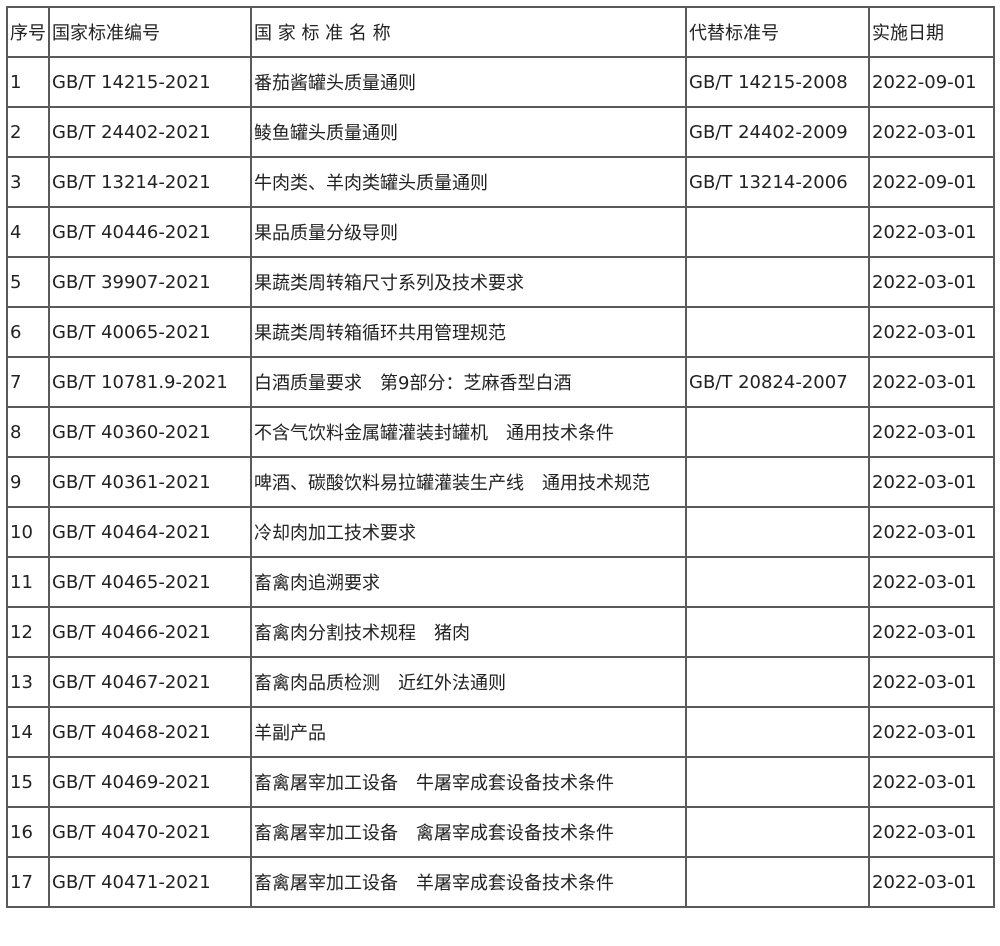  Describe the element at coordinates (150, 782) in the screenshot. I see `cell-standard-number: GB/T 40469-2021` at that location.